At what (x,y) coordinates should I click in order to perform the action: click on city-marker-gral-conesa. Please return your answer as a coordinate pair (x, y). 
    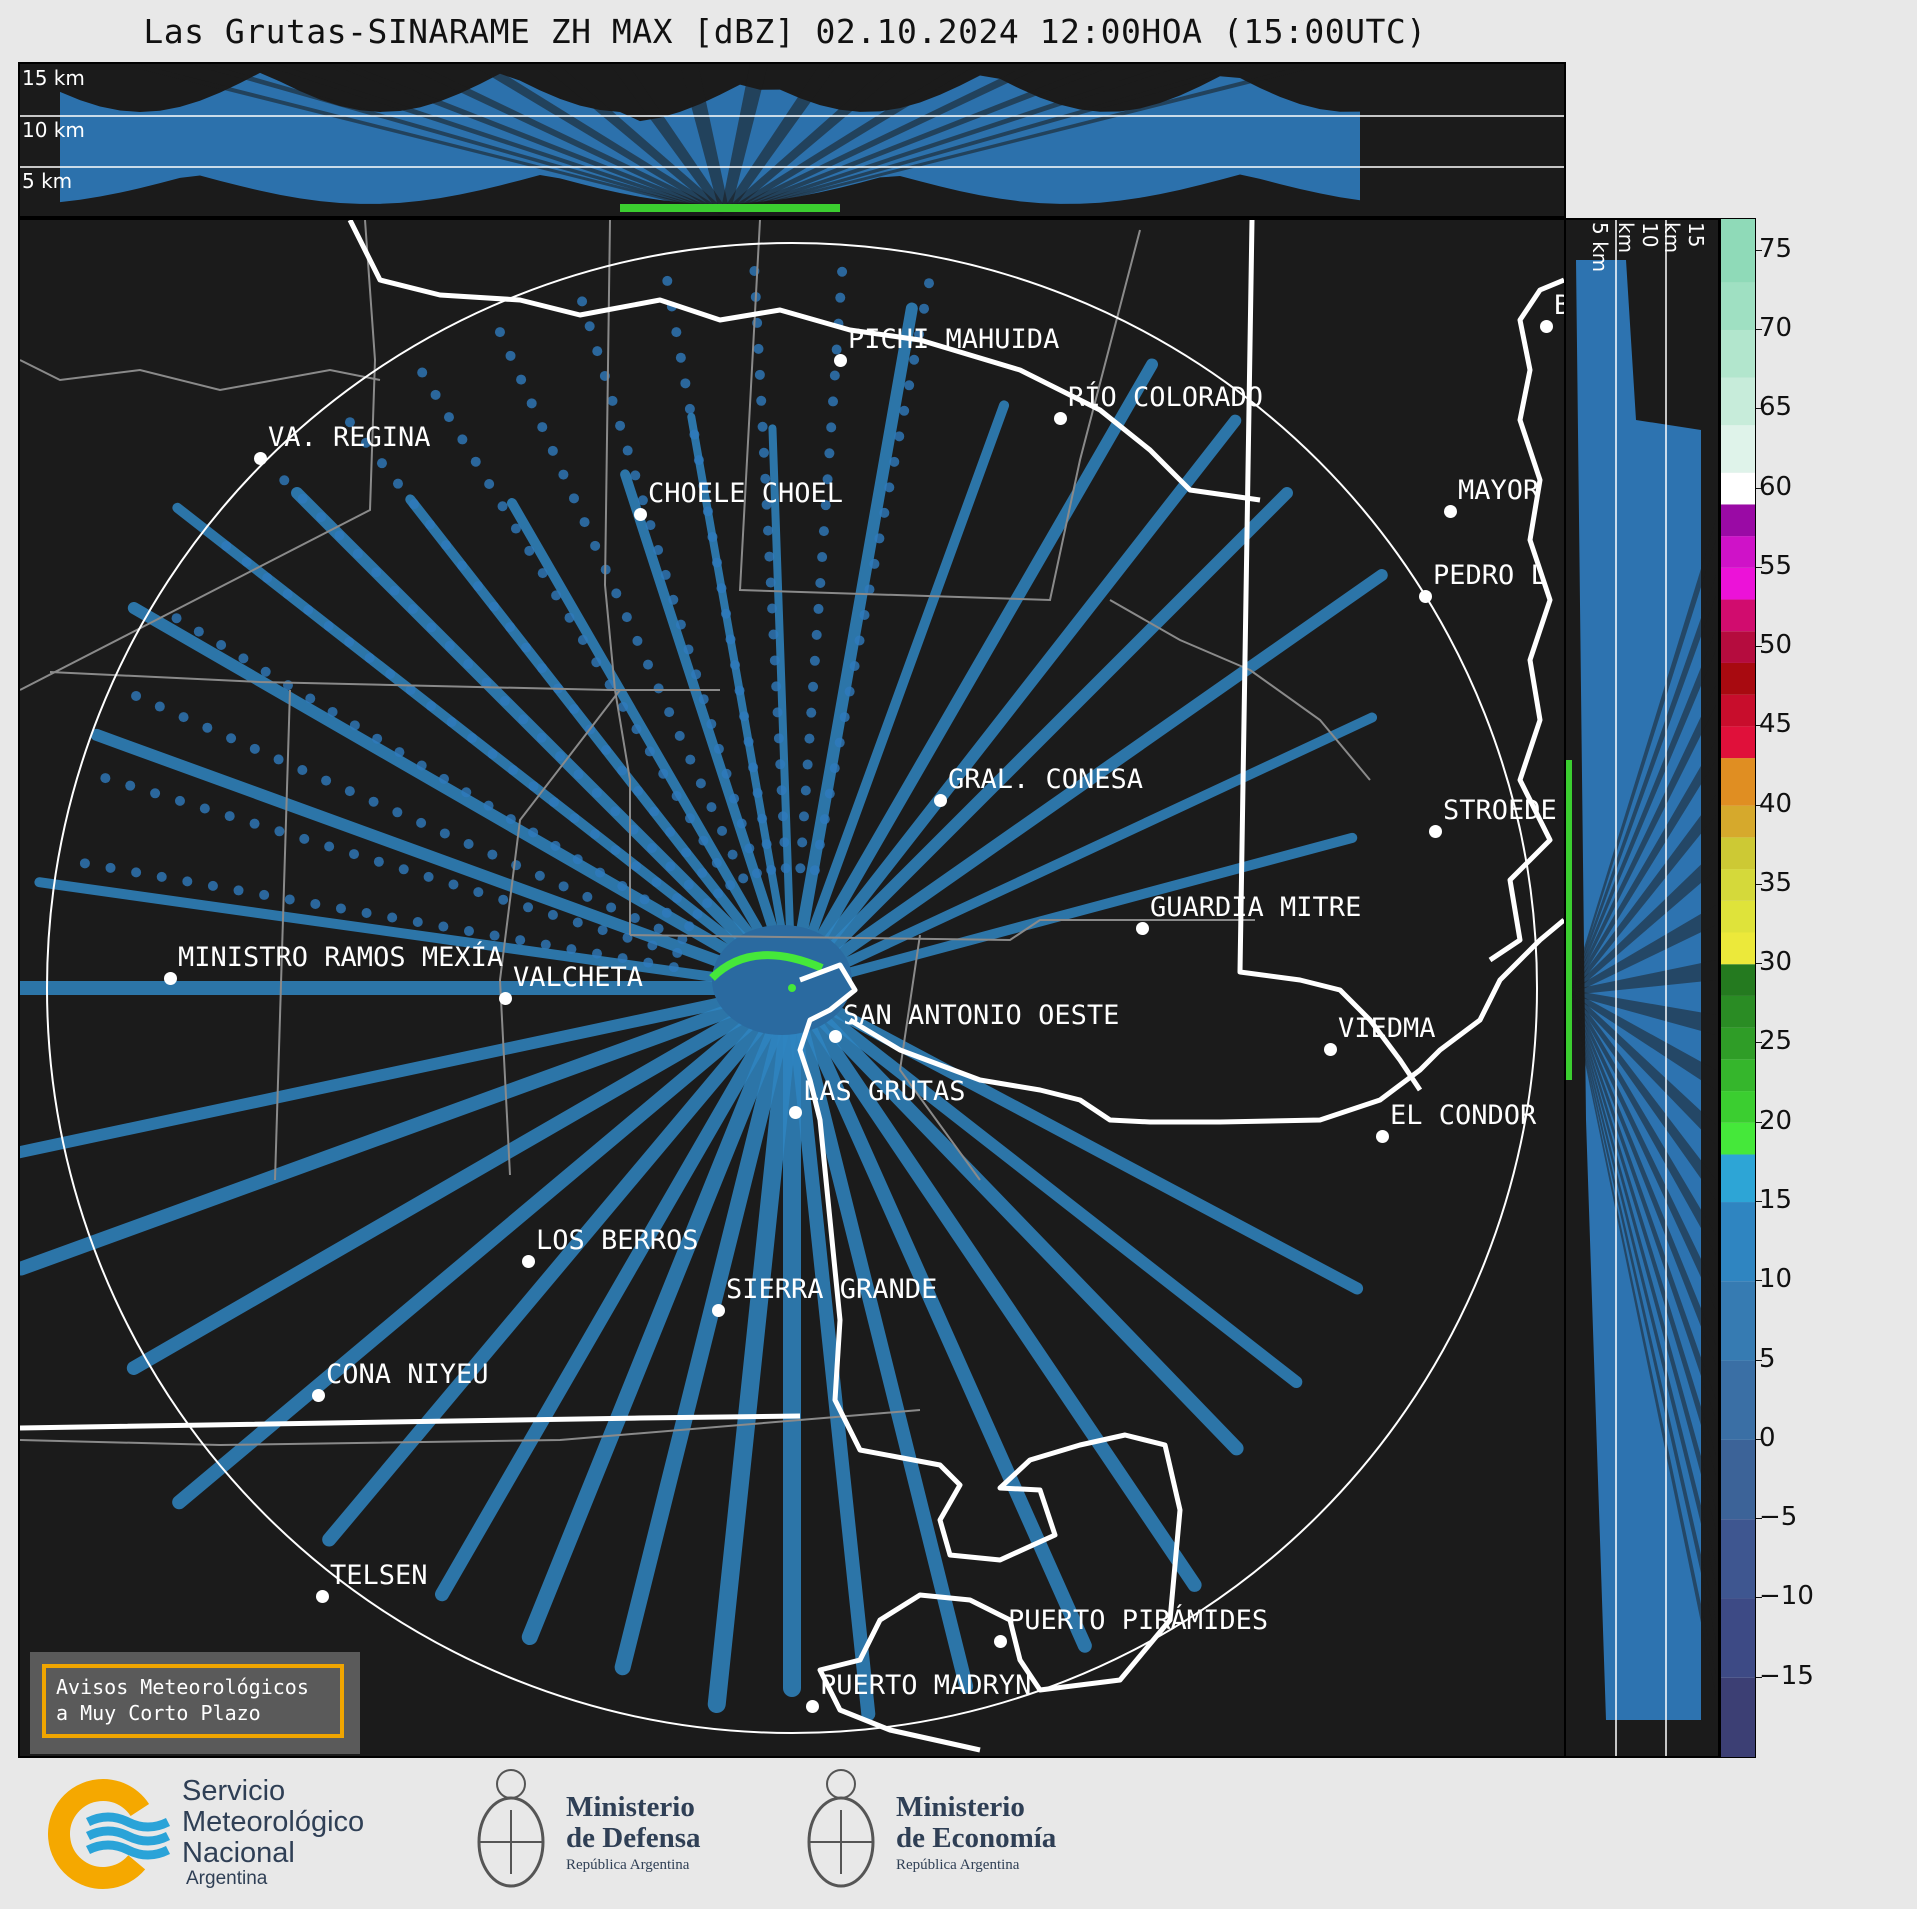
    Looking at the image, I should click on (940, 800).